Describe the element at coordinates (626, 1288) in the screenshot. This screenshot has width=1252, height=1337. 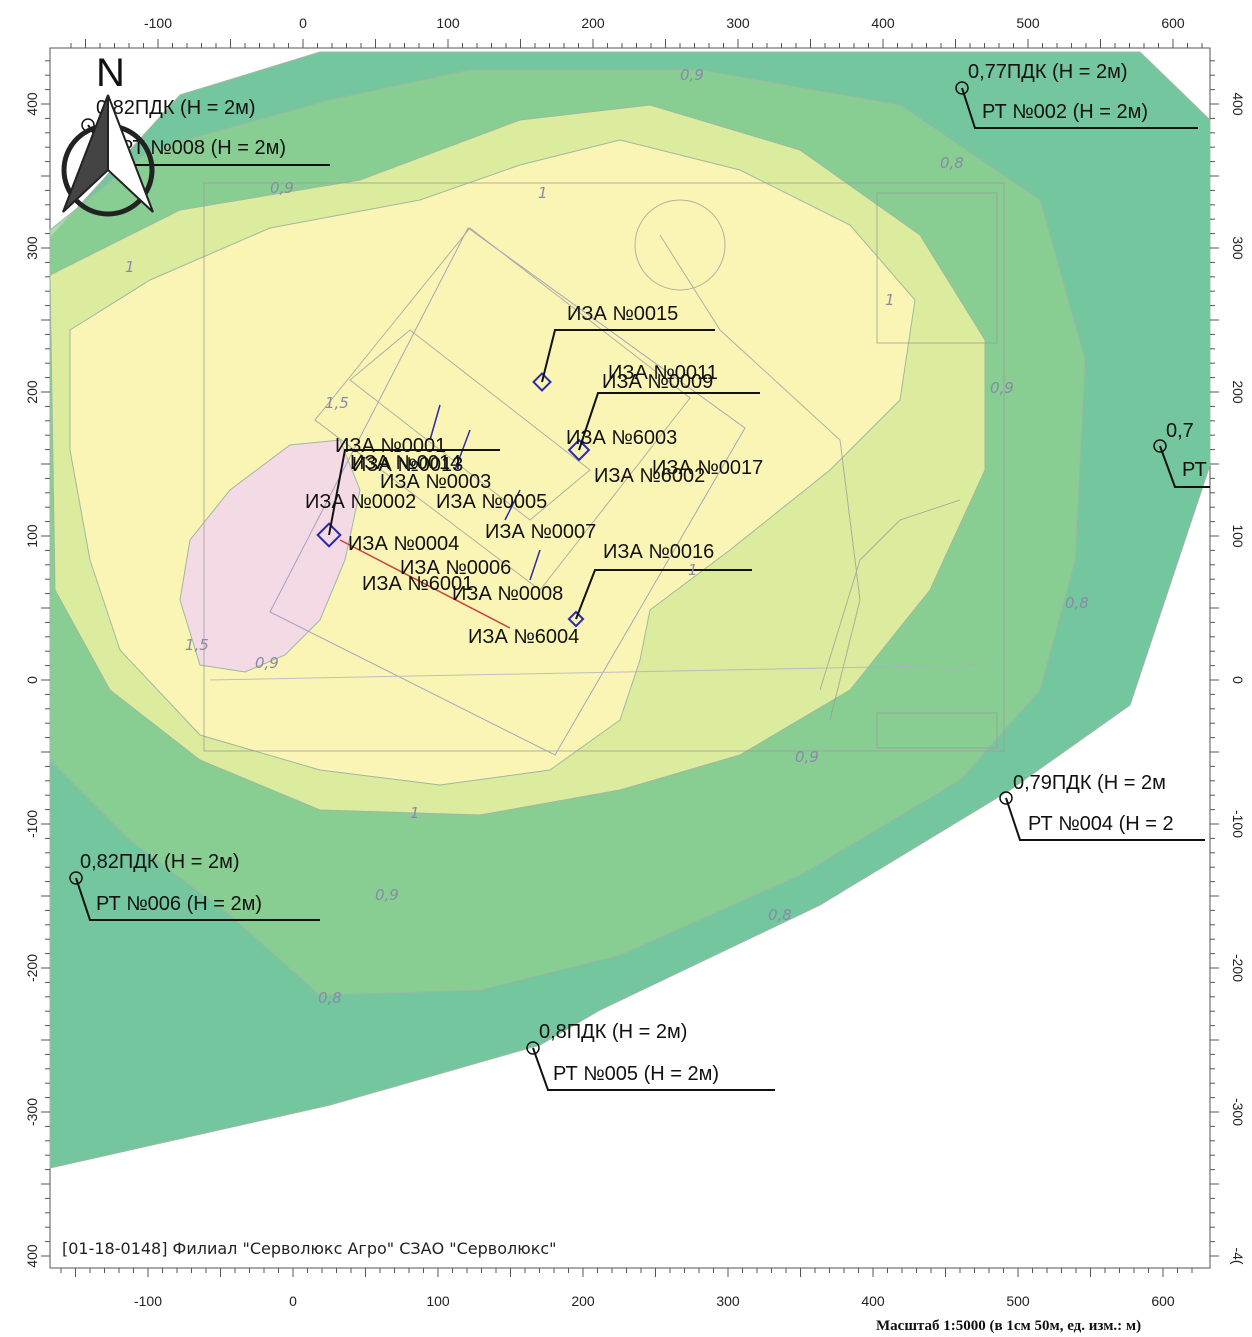
I see `axis-bottom: -100 0 100 200 300 400 500 600` at that location.